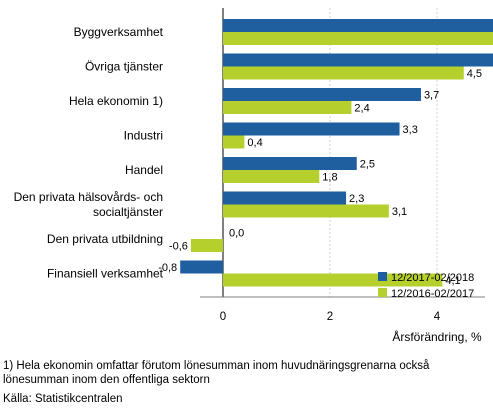  I want to click on x-axis: 02468Årsförändring, %, so click(342, 320).